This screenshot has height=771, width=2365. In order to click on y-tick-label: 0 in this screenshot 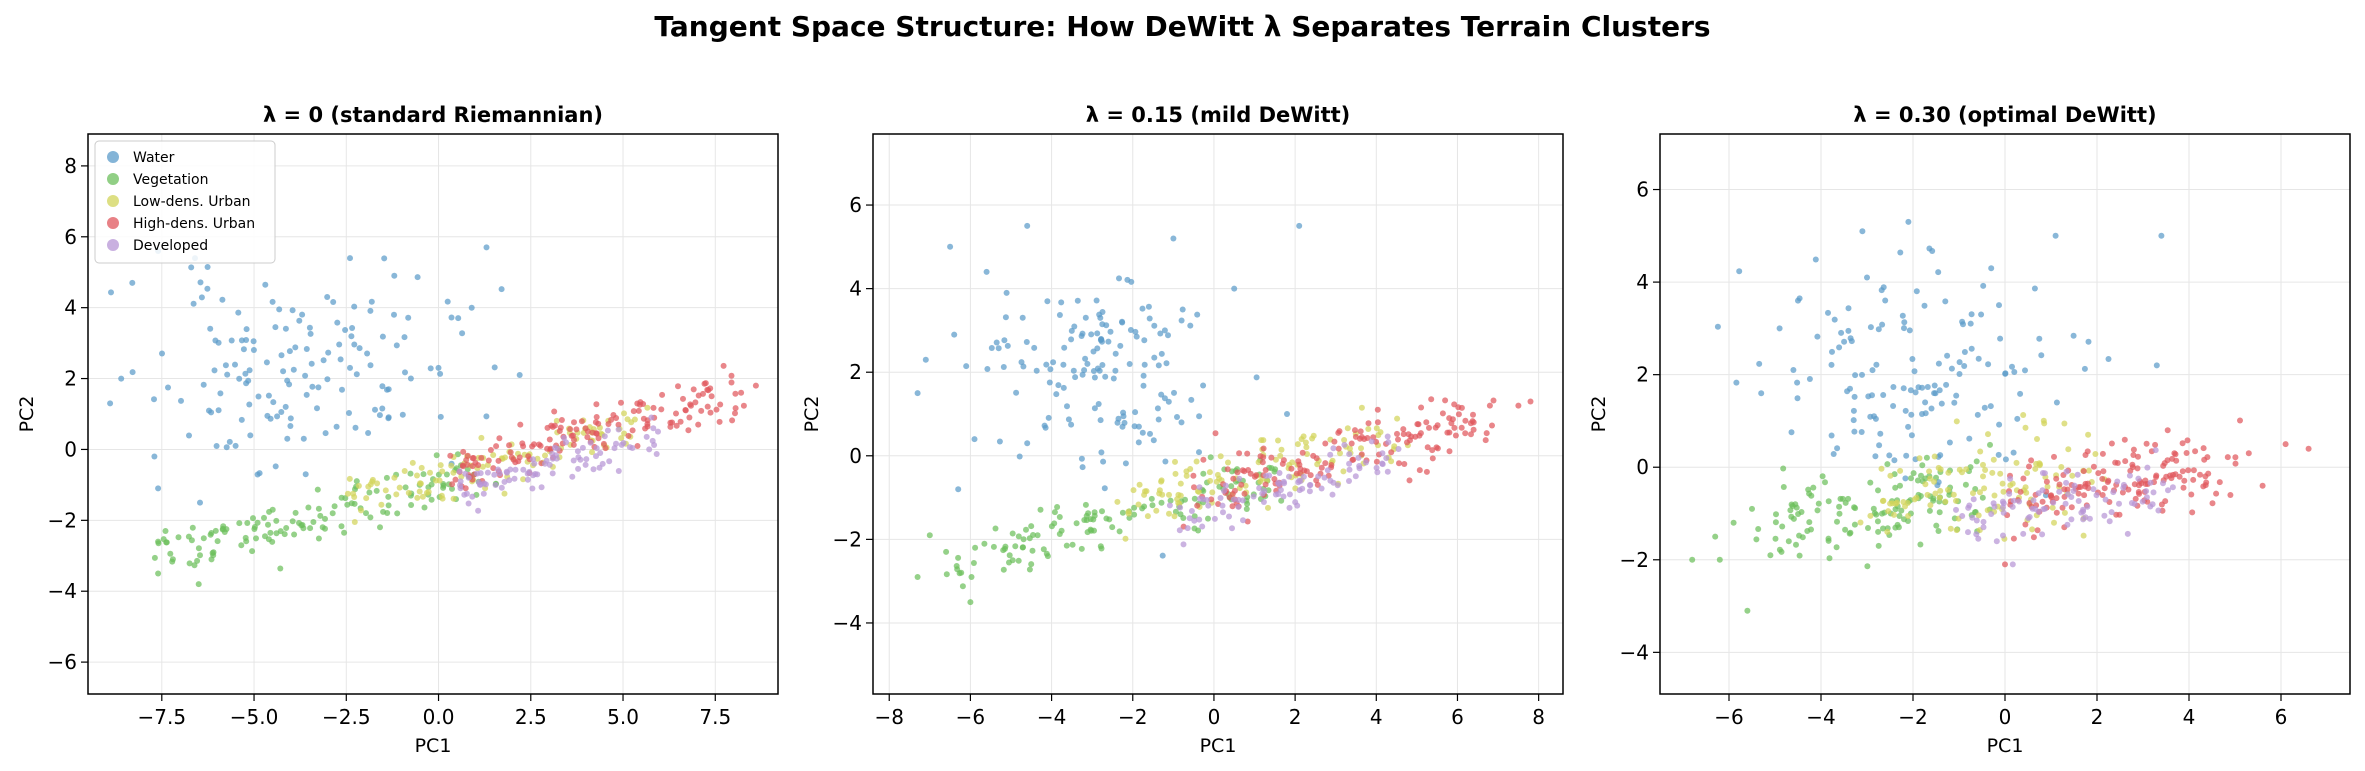, I will do `click(70, 449)`.